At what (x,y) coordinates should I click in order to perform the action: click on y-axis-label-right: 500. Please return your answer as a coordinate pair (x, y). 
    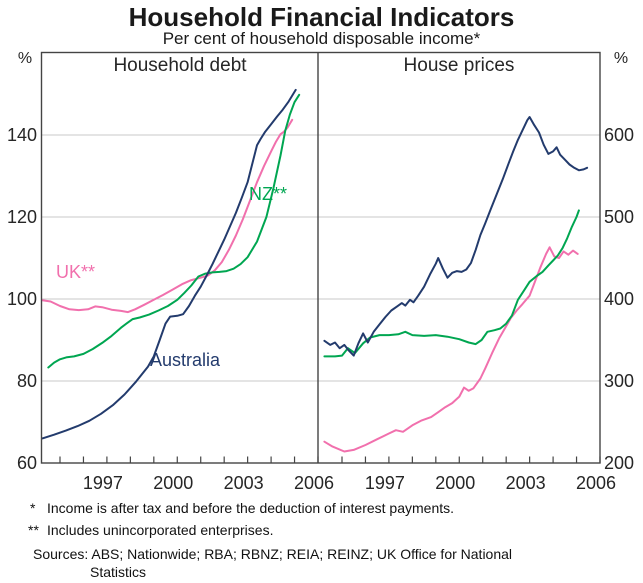
    Looking at the image, I should click on (619, 217).